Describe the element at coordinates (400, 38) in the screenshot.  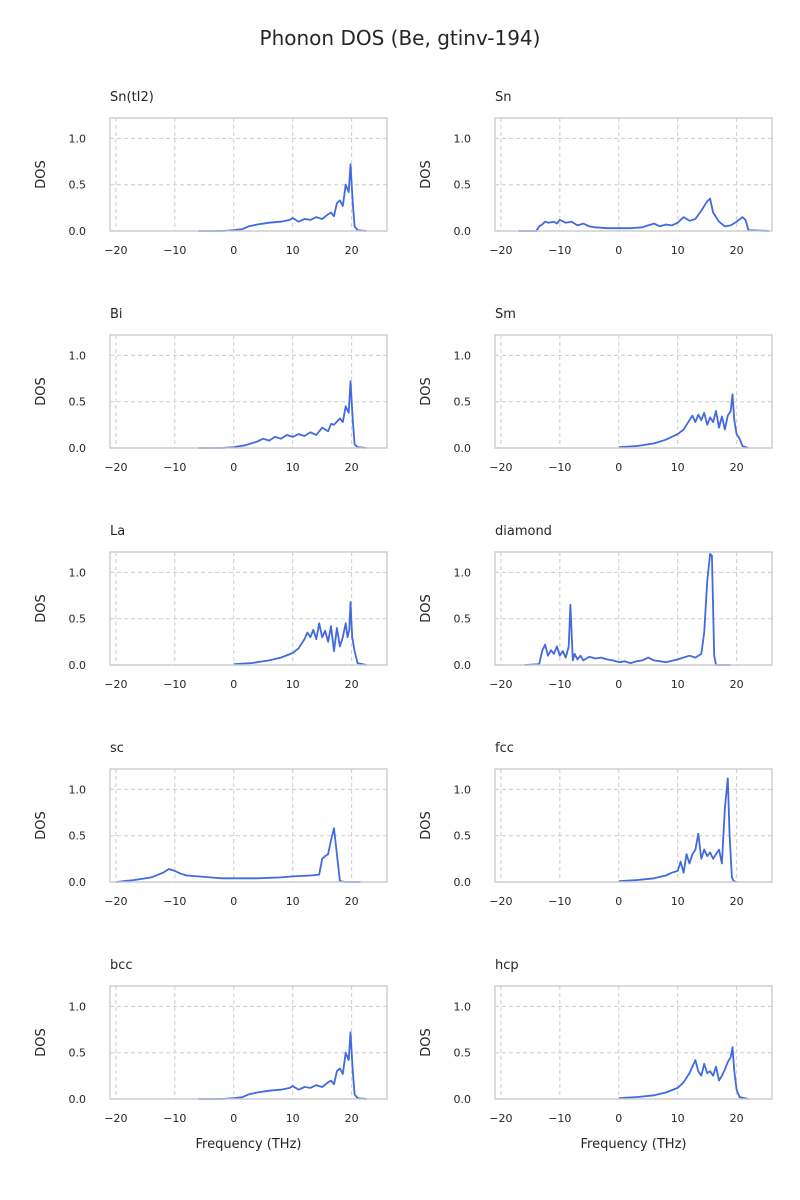
I see `figure-title: Phonon DOS (Be, gtinv-194)` at that location.